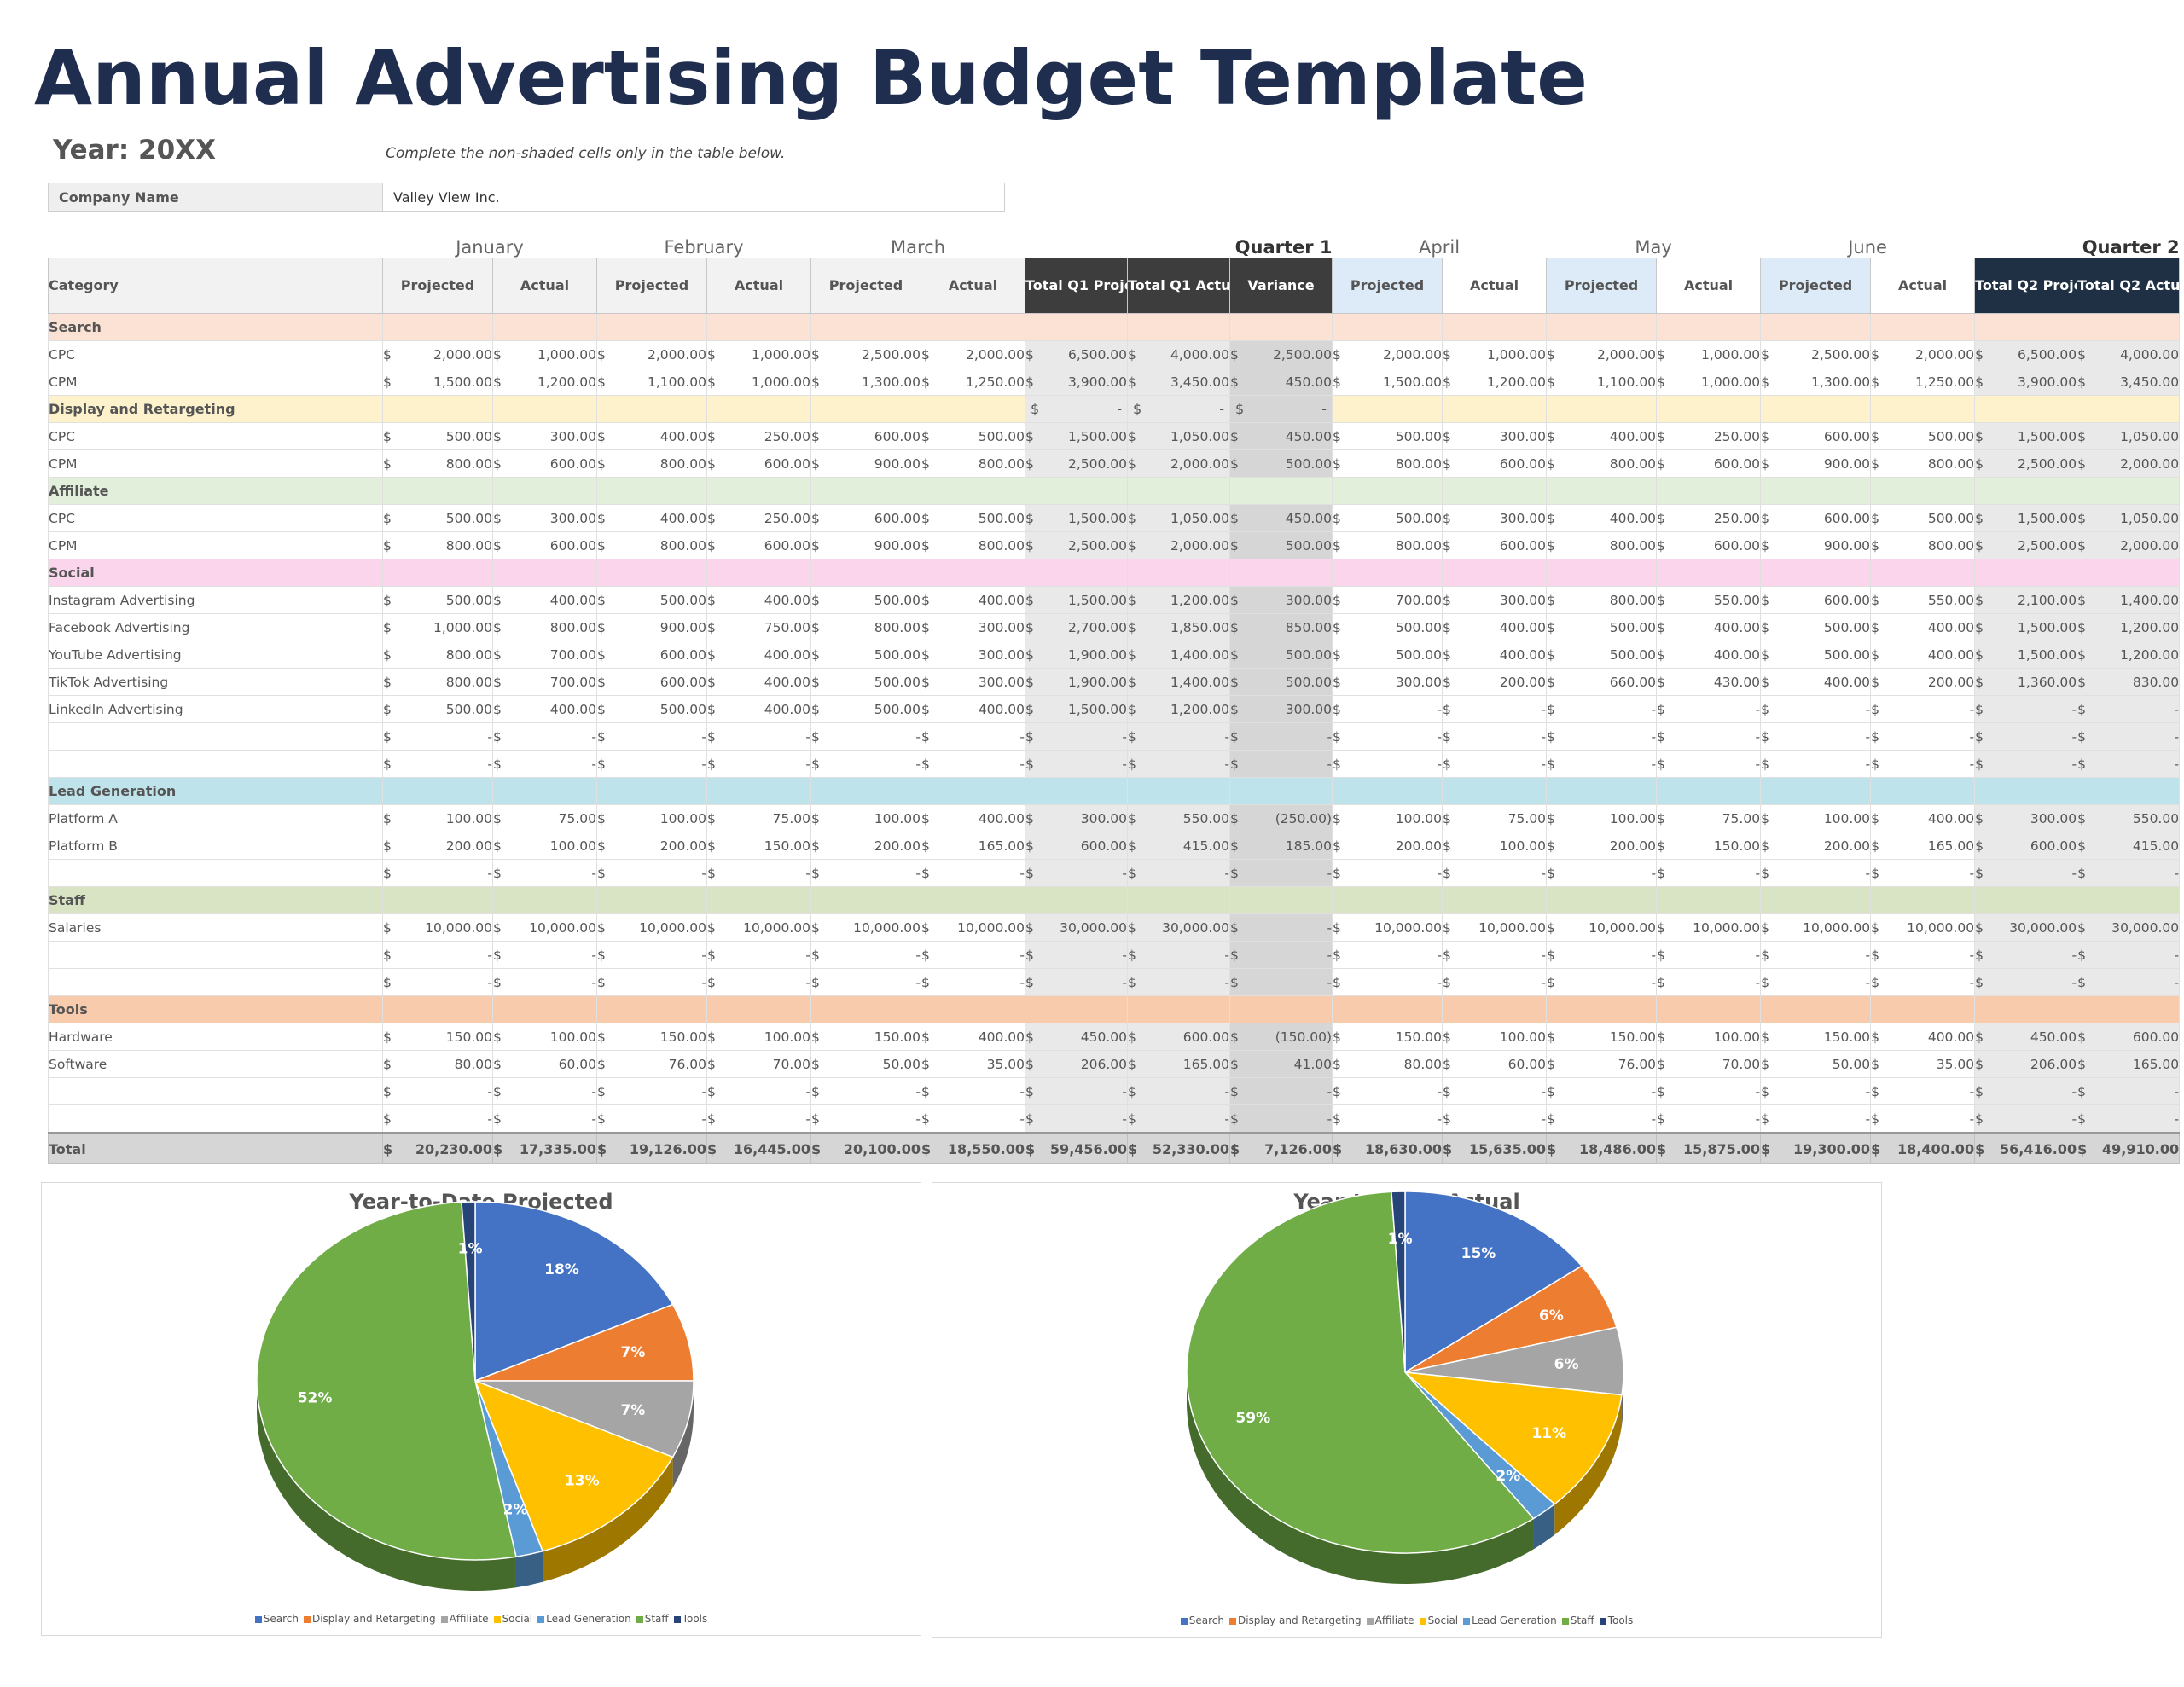 This screenshot has width=2184, height=1687. What do you see at coordinates (758, 818) in the screenshot?
I see `budget-input-cell: $75.00` at bounding box center [758, 818].